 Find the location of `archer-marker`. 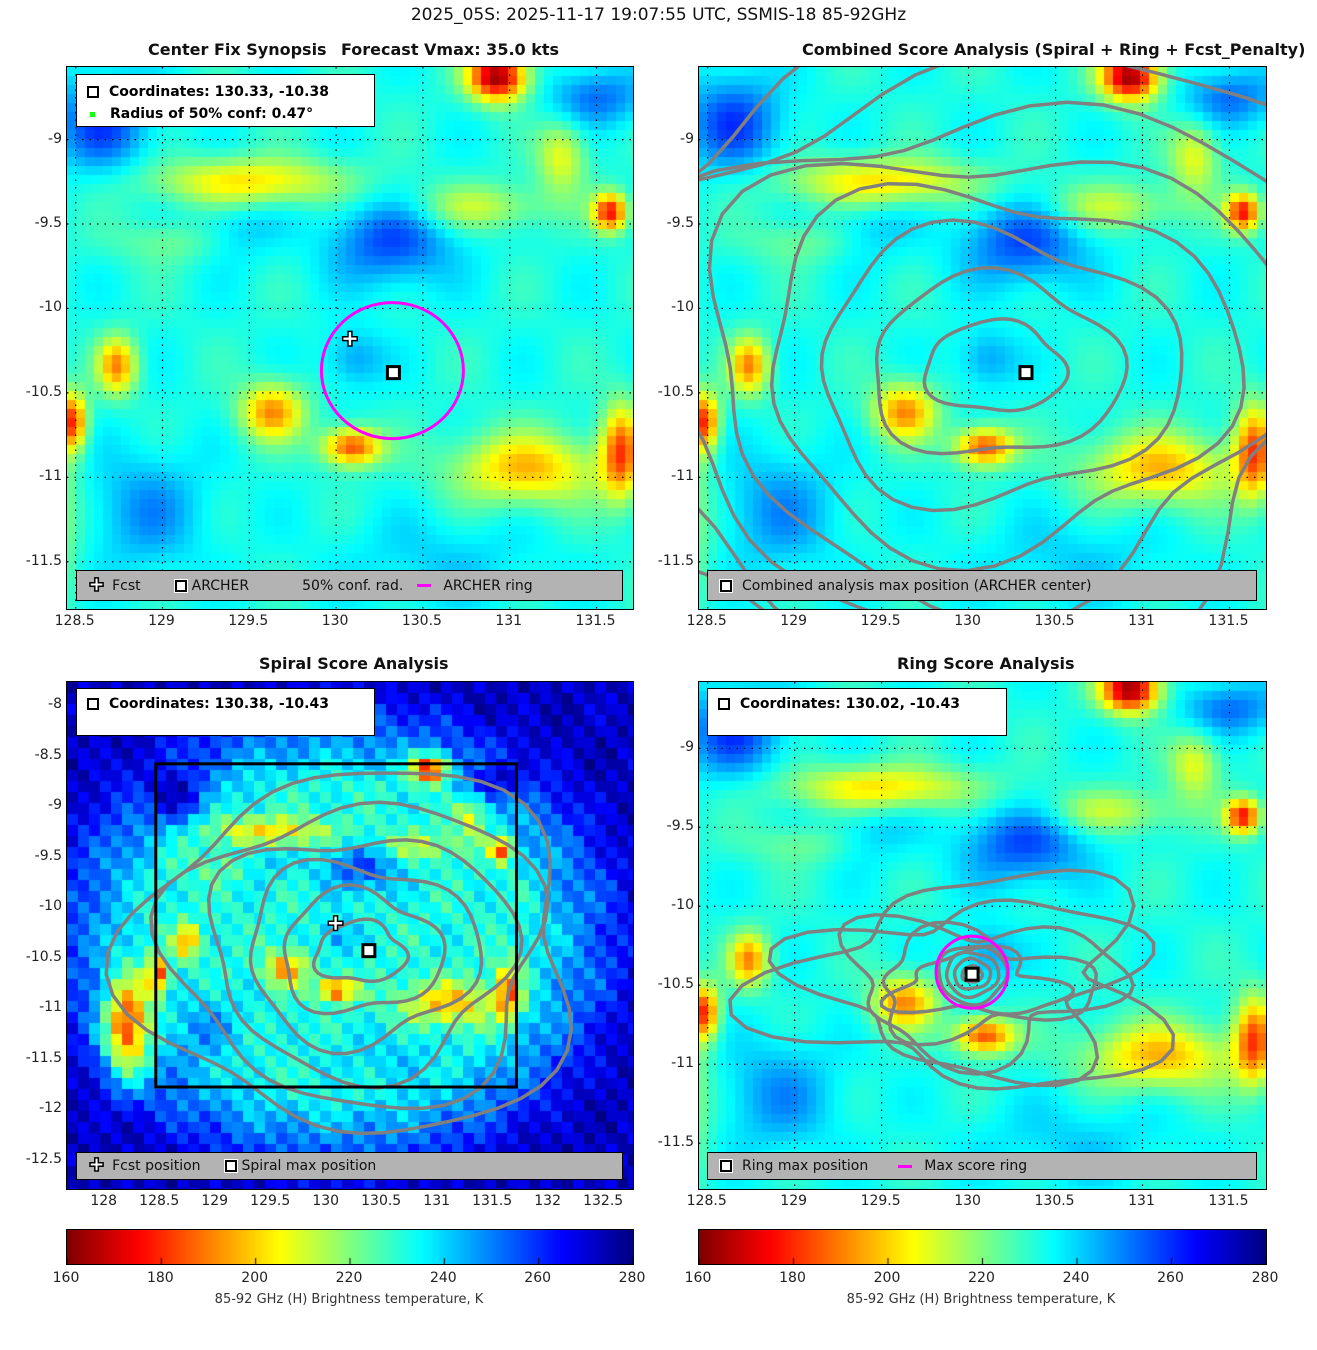

archer-marker is located at coordinates (1026, 373).